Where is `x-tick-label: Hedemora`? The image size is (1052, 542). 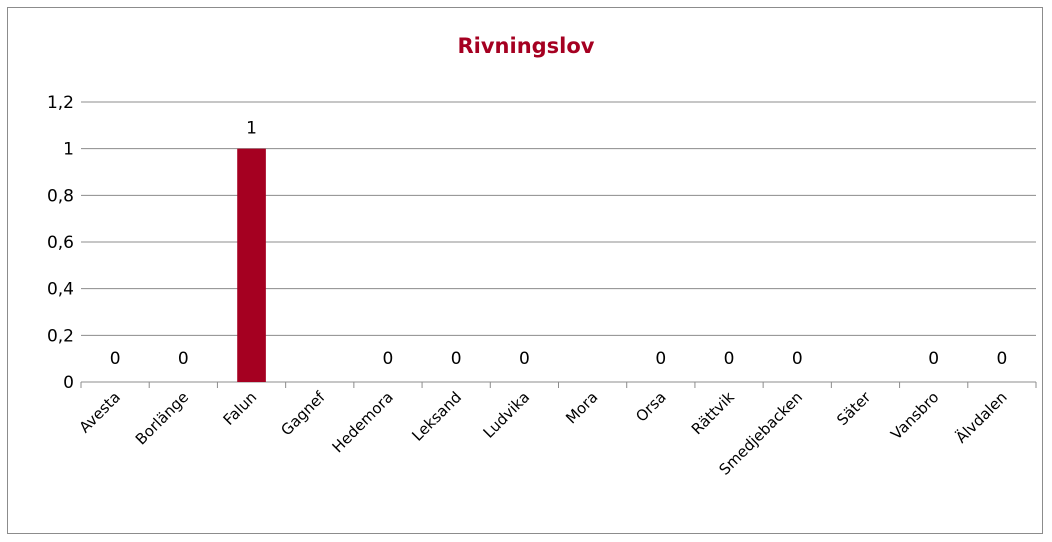 x-tick-label: Hedemora is located at coordinates (363, 422).